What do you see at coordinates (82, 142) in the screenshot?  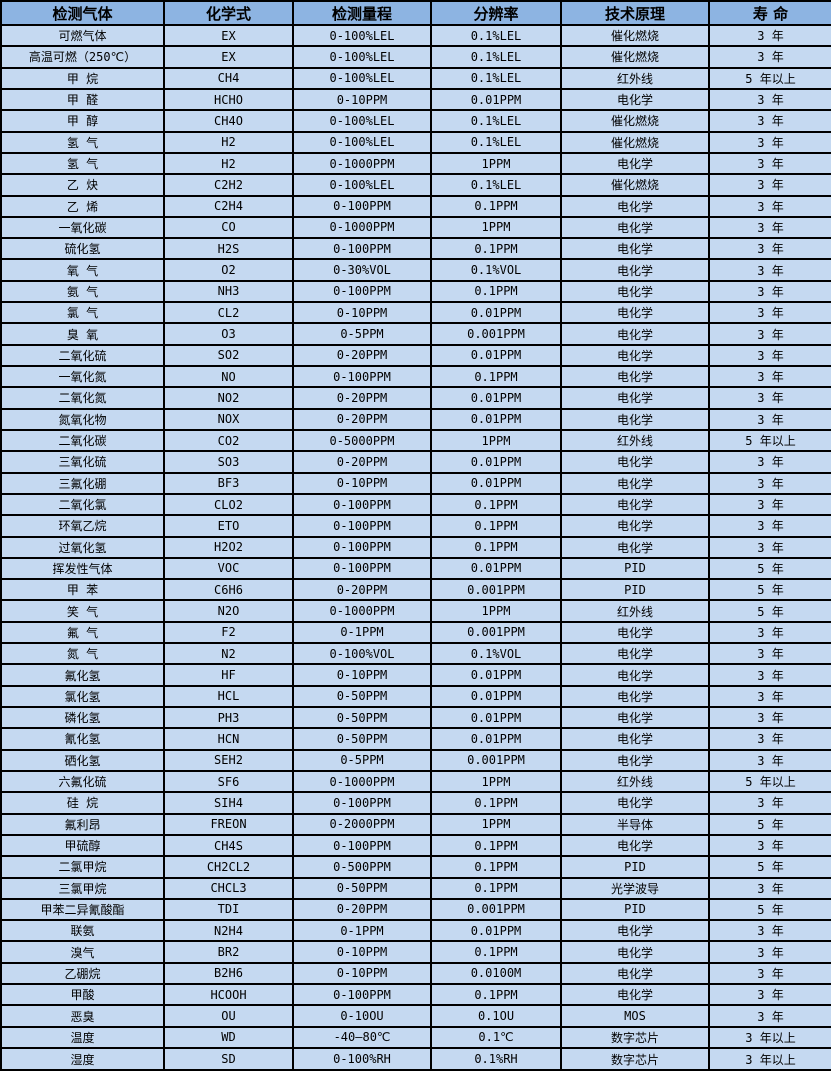 I see `cell-gas-name: 氢 气` at bounding box center [82, 142].